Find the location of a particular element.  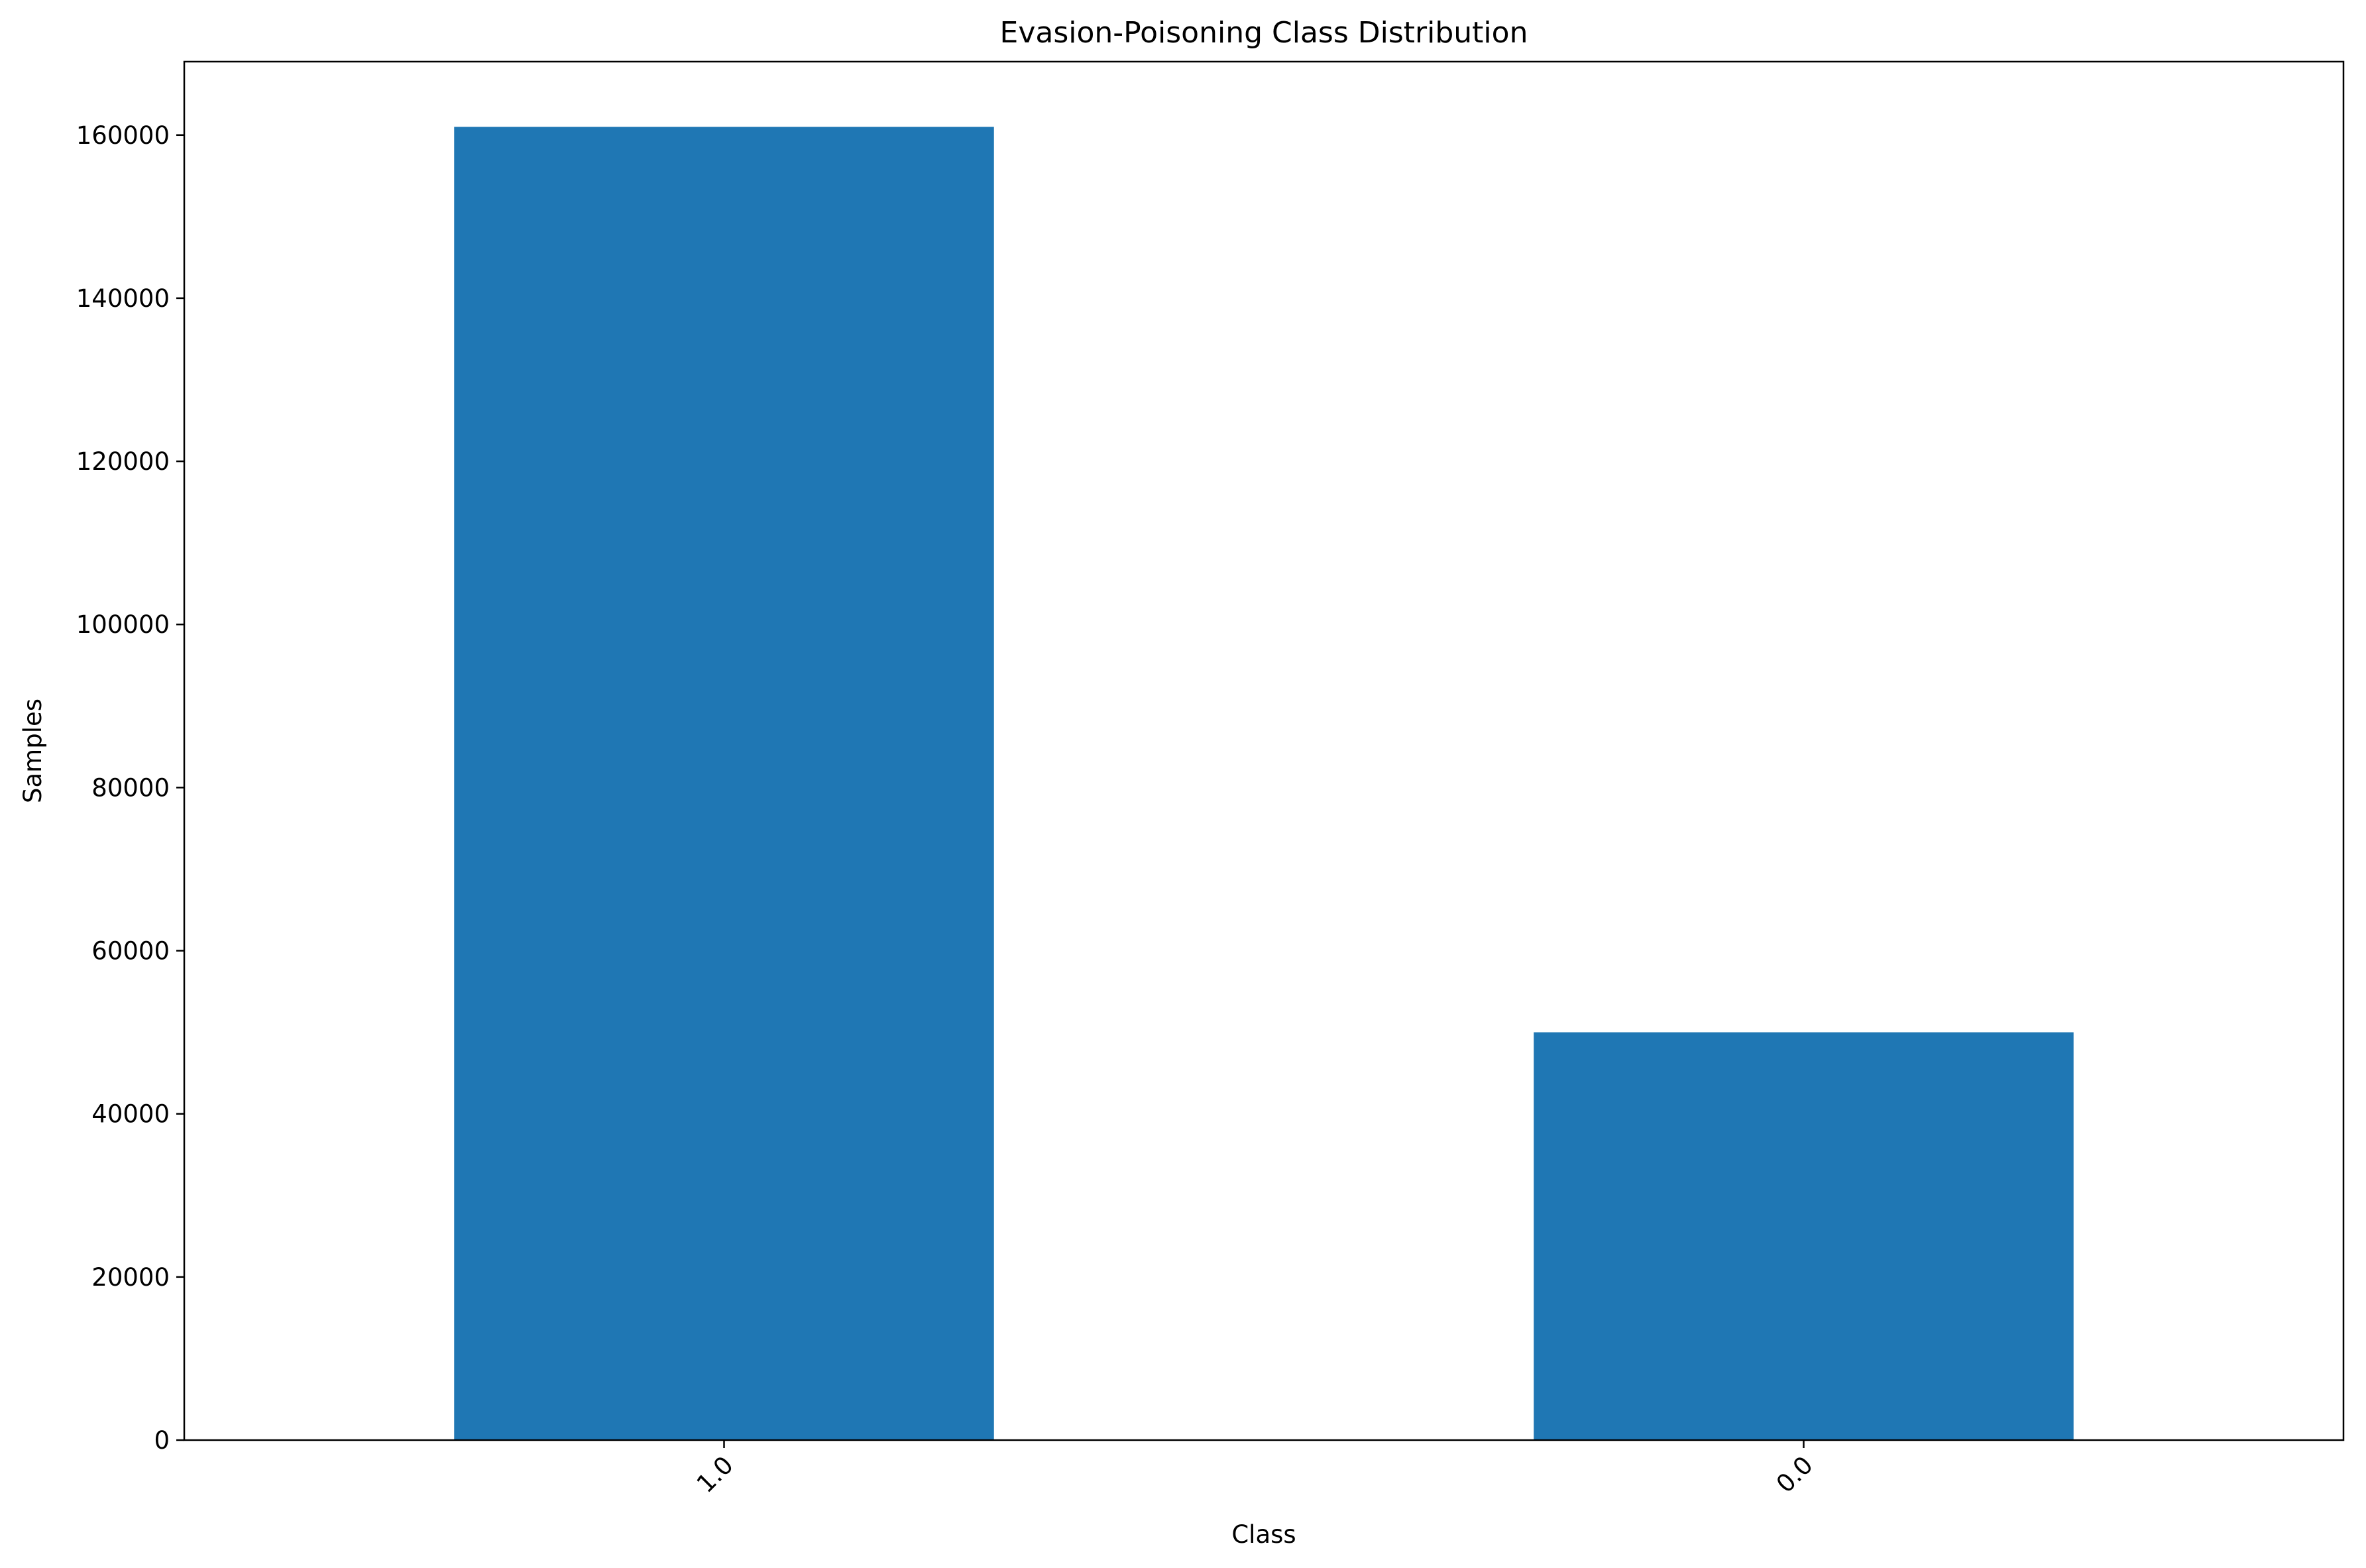

y-tick-label: 120000 is located at coordinates (123, 461).